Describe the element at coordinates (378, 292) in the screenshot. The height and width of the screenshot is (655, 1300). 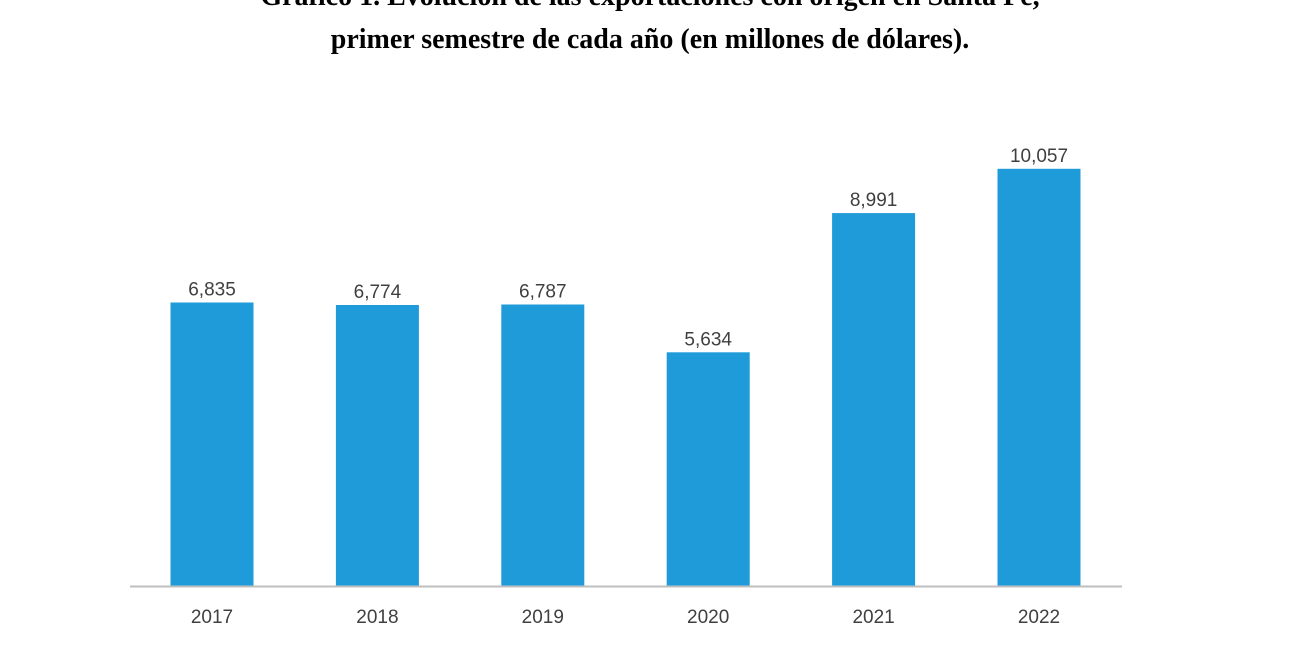
I see `value-label-2018: 6,774` at that location.